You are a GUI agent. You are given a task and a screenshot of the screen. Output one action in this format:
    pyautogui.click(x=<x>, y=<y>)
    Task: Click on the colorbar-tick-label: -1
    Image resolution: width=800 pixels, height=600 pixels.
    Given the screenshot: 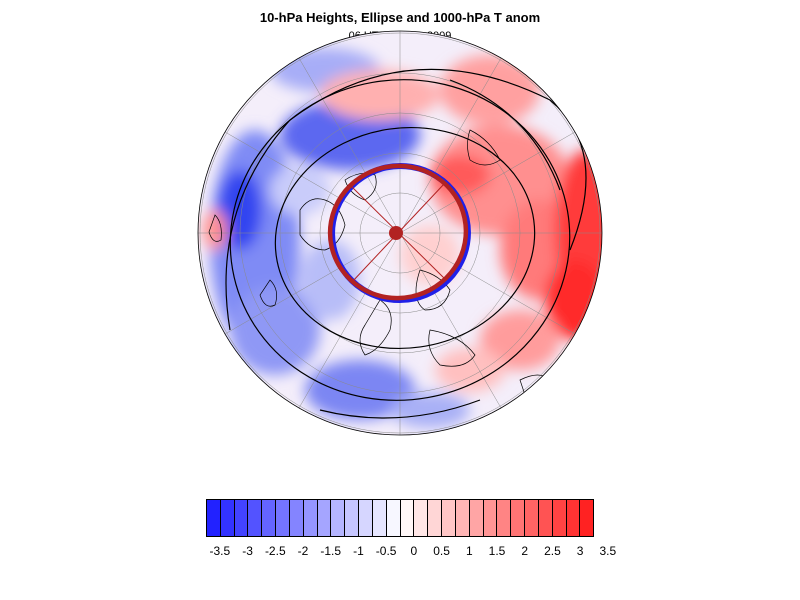 What is the action you would take?
    pyautogui.click(x=358, y=551)
    